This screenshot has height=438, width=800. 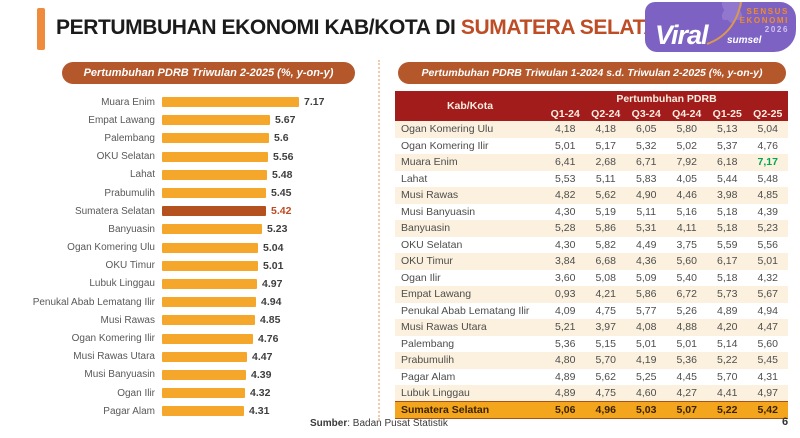 I want to click on chart-bar-row: Musi Banyuasin 4.39, so click(x=202, y=375).